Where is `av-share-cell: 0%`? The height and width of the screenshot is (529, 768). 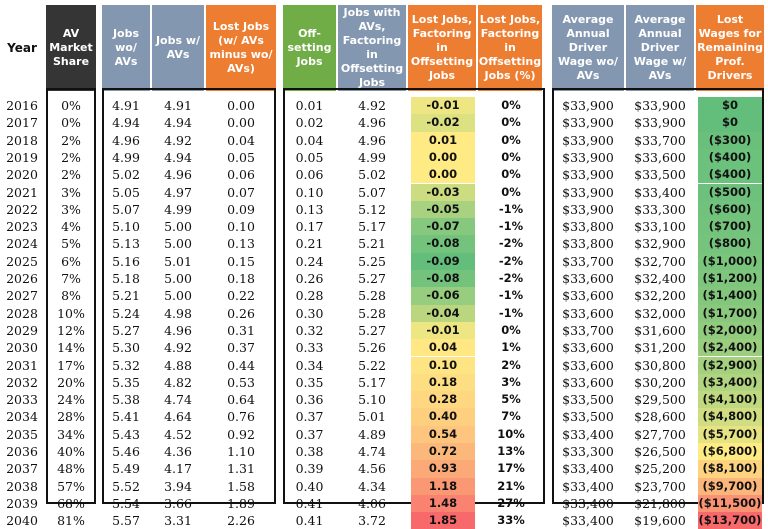 av-share-cell: 0% is located at coordinates (71, 123).